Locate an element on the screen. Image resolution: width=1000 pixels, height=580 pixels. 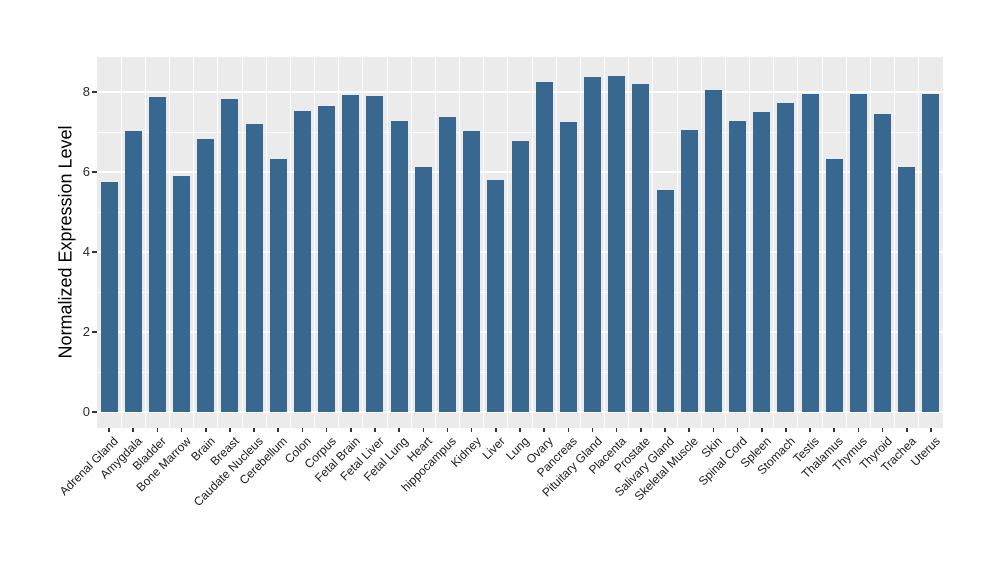
gridline-minor is located at coordinates (520, 132).